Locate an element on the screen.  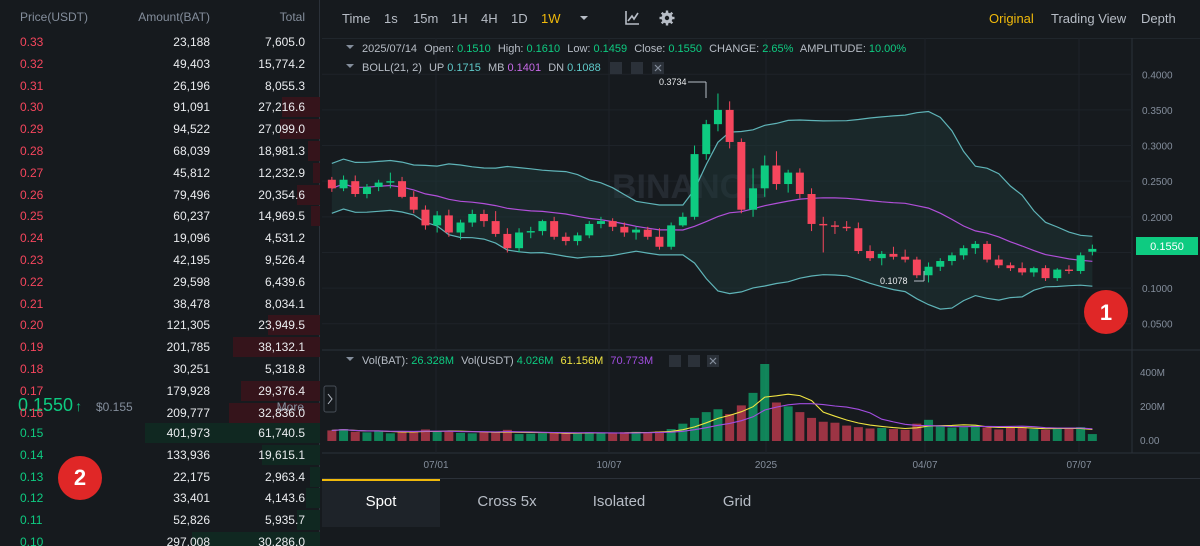
ask-row: 0.16 209,777 32,836.0 is located at coordinates (160, 413).